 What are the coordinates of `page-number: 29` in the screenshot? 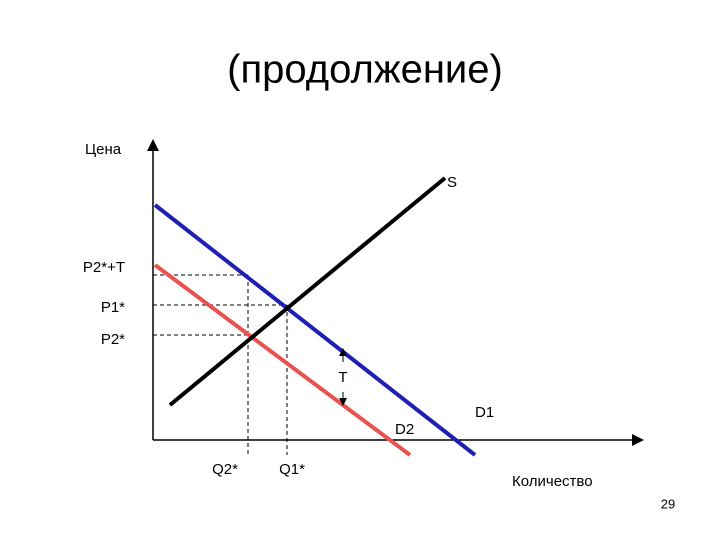 It's located at (668, 503).